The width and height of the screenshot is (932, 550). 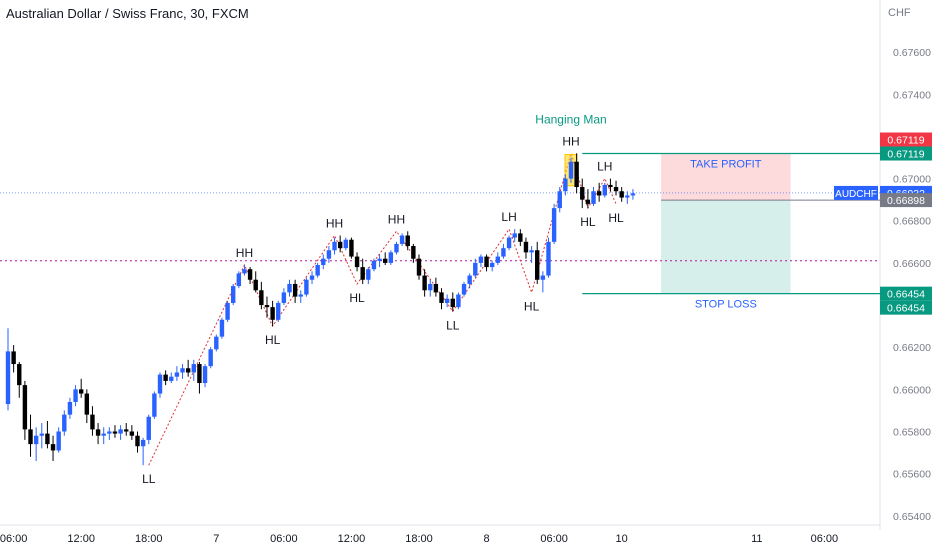 What do you see at coordinates (486, 539) in the screenshot?
I see `x-tick-label: 8` at bounding box center [486, 539].